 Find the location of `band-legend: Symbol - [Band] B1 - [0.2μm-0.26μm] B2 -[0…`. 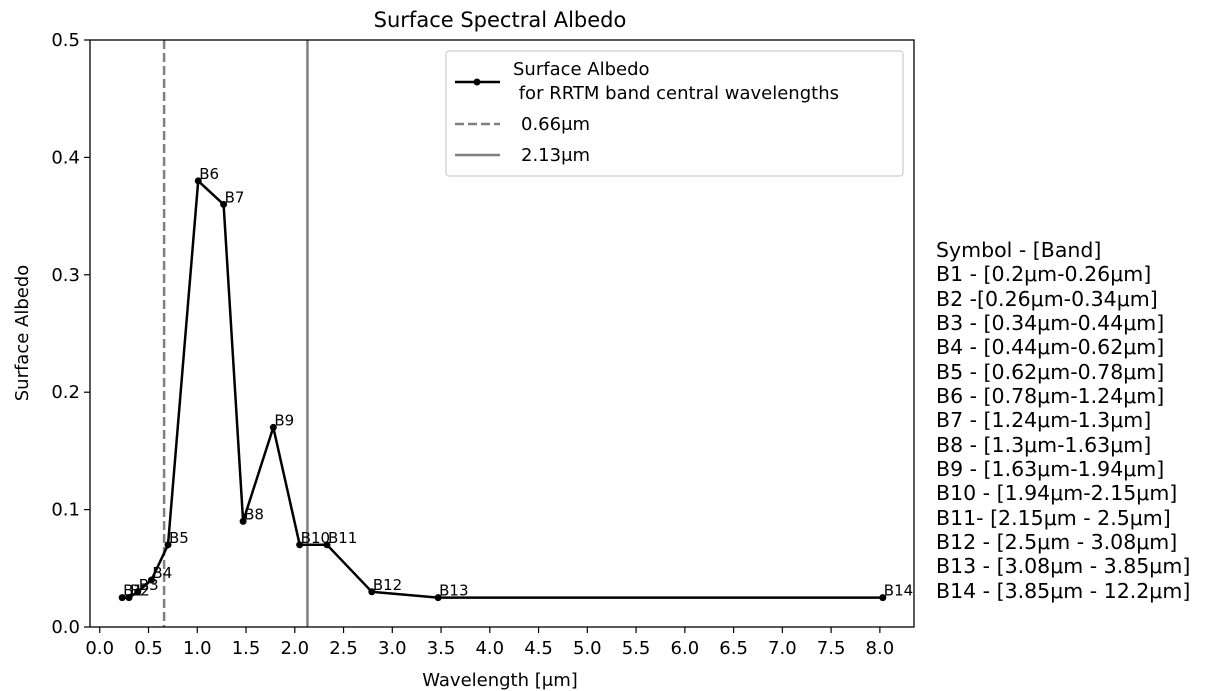

band-legend: Symbol - [Band] B1 - [0.2μm-0.26μm] B2 -[0… is located at coordinates (1063, 420).